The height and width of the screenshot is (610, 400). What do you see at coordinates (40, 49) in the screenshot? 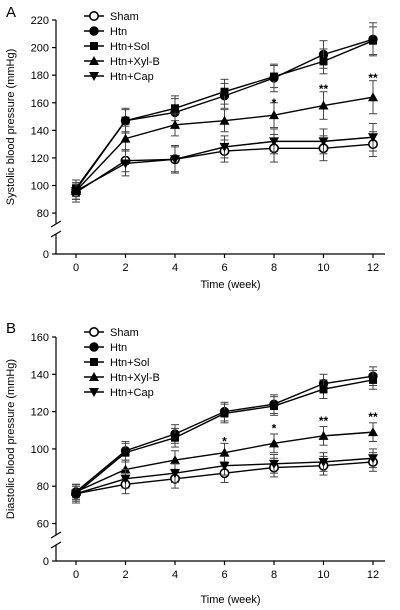
I see `y-tick-label: 200` at bounding box center [40, 49].